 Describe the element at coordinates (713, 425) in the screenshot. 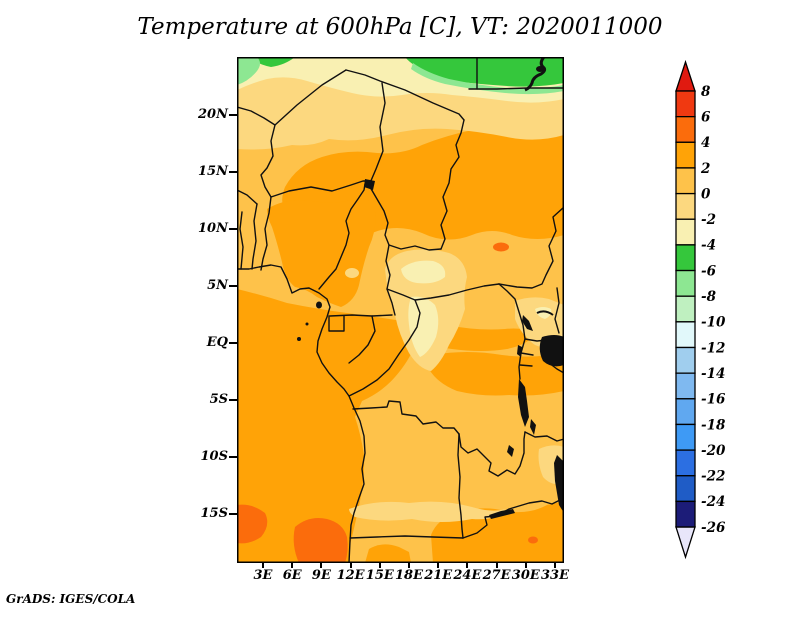

I see `colorbar-level-label: -18` at that location.